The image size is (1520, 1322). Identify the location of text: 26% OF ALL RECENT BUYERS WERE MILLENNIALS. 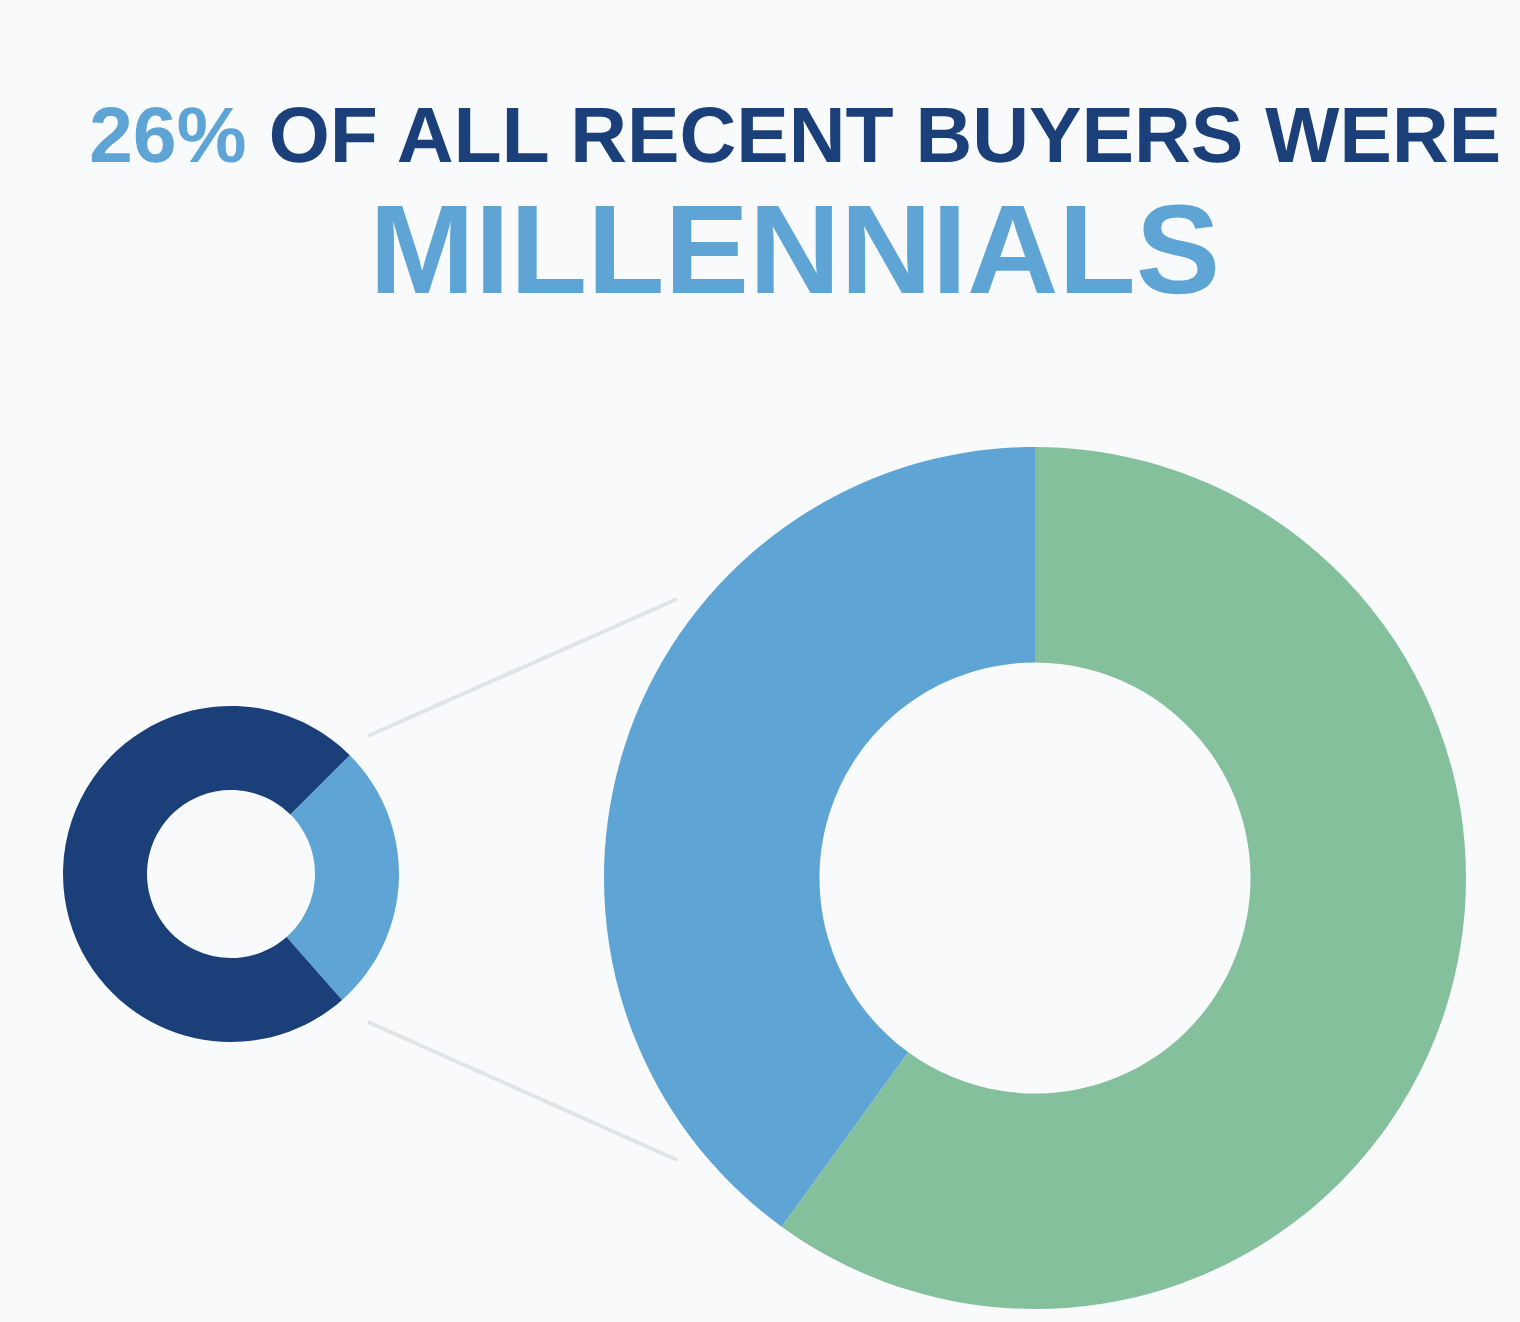
(795, 201).